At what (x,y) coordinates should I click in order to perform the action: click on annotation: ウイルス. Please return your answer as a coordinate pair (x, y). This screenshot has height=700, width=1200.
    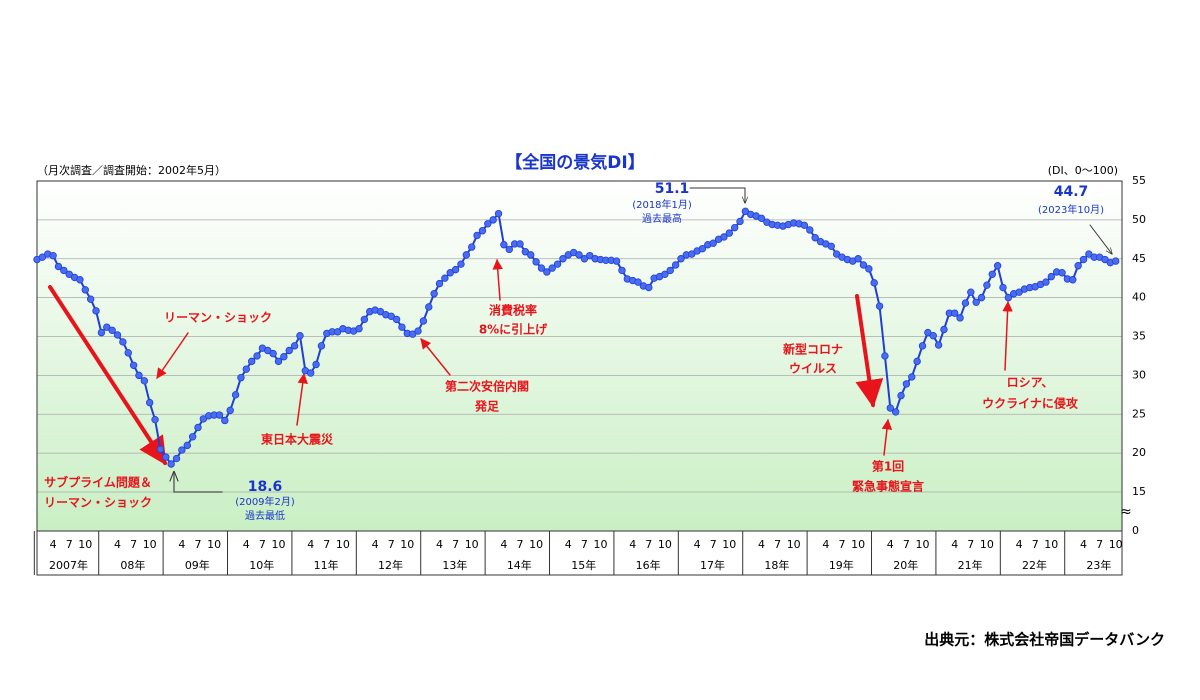
    Looking at the image, I should click on (813, 369).